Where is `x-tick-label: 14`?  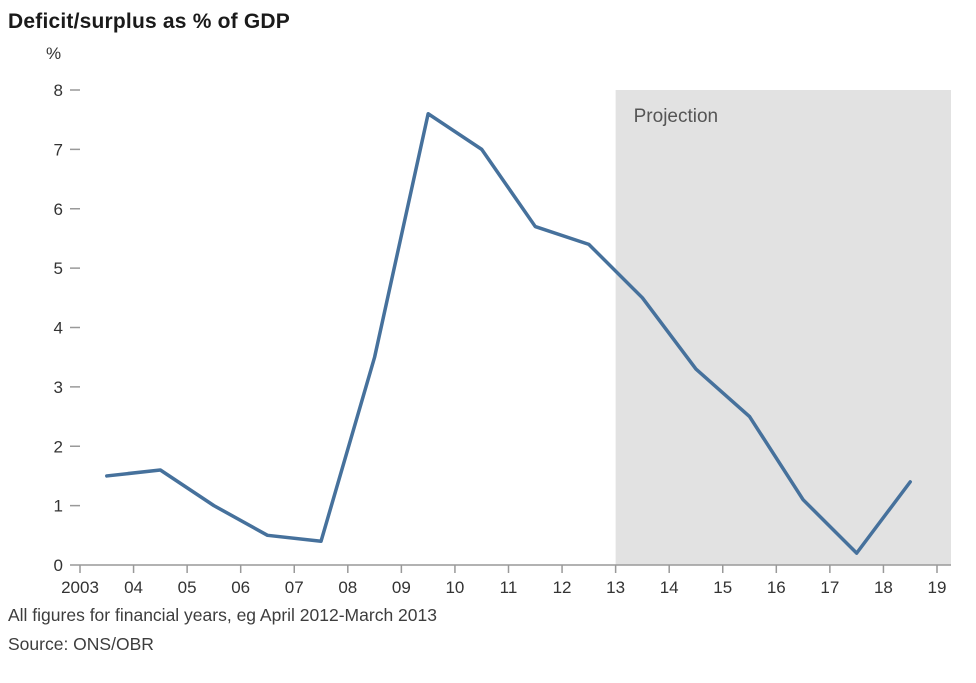 x-tick-label: 14 is located at coordinates (669, 587).